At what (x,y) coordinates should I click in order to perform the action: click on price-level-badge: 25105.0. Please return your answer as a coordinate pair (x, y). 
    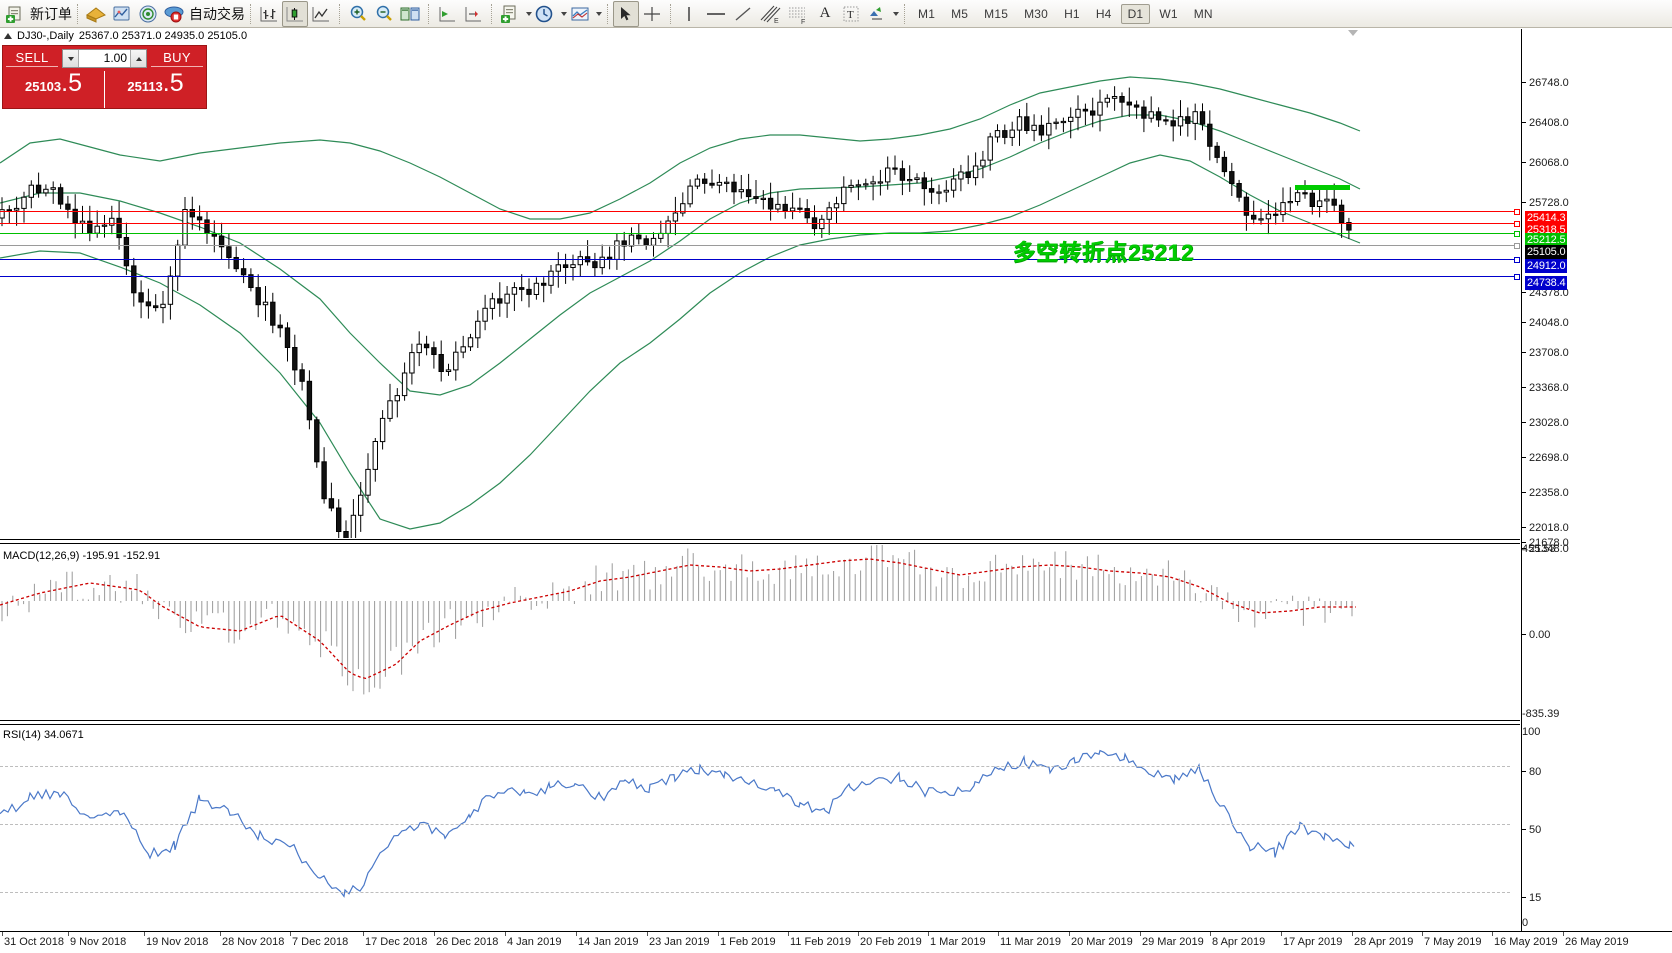
    Looking at the image, I should click on (1546, 252).